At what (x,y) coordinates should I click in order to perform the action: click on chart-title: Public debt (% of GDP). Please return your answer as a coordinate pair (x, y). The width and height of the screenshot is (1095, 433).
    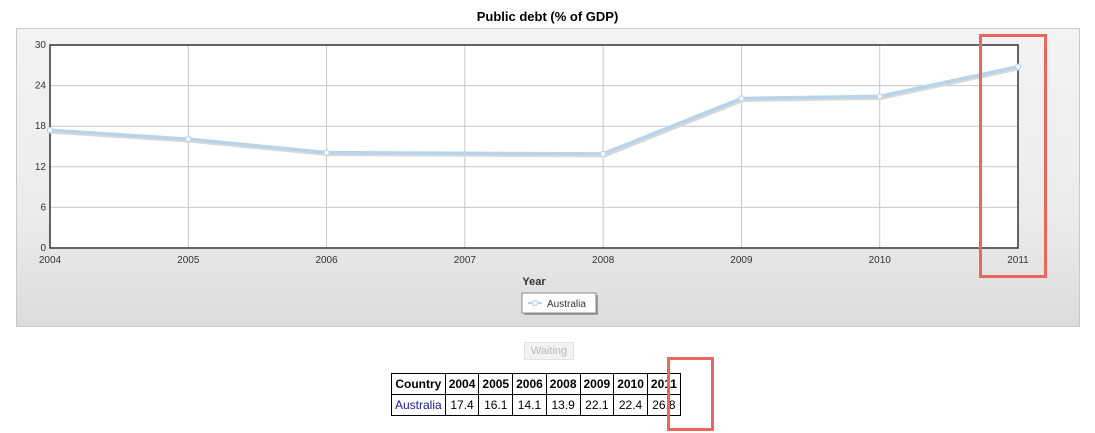
    Looking at the image, I should click on (547, 16).